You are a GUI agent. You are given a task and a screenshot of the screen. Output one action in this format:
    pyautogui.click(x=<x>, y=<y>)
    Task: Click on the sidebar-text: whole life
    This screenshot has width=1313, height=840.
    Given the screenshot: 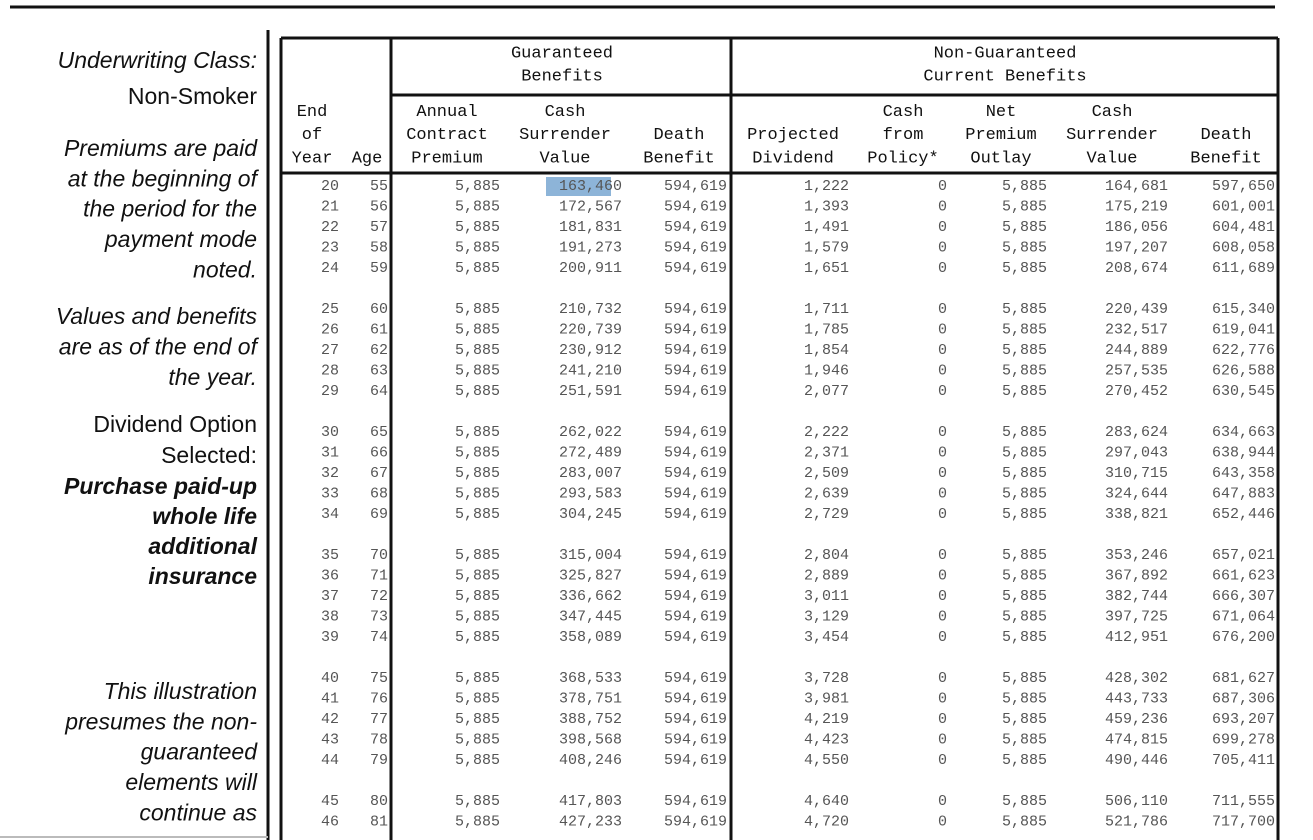 What is the action you would take?
    pyautogui.click(x=204, y=516)
    